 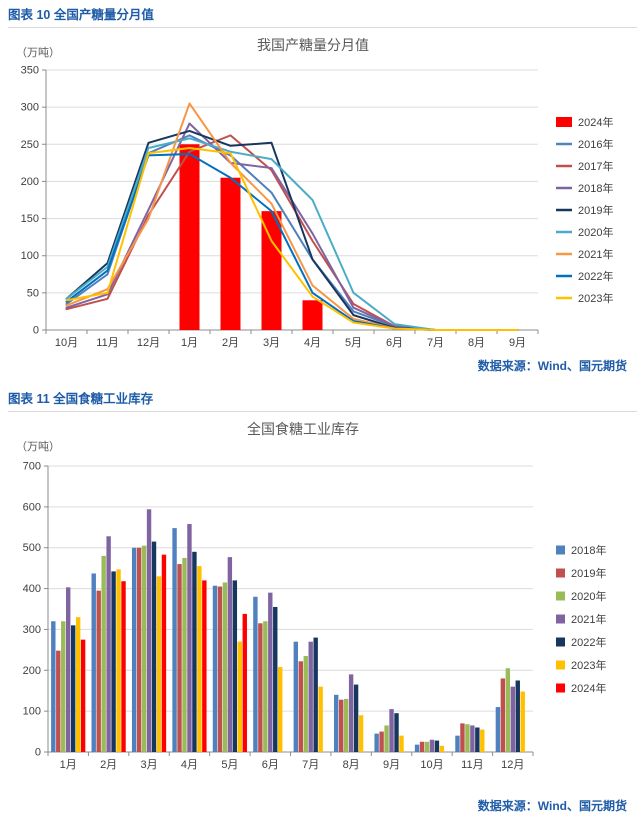 I want to click on x-tick-label: 10月, so click(x=66, y=343).